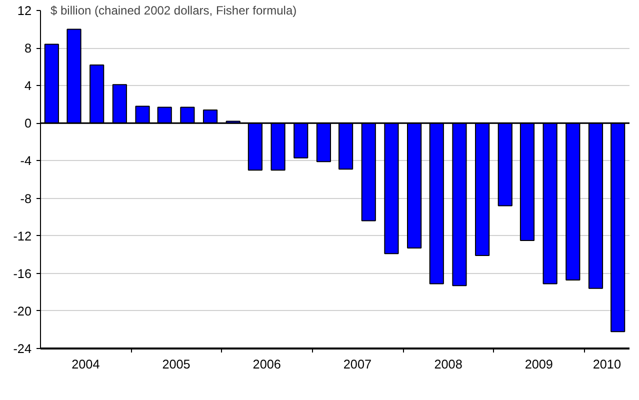 This screenshot has height=400, width=639. I want to click on x-tick-label: 2010, so click(606, 365).